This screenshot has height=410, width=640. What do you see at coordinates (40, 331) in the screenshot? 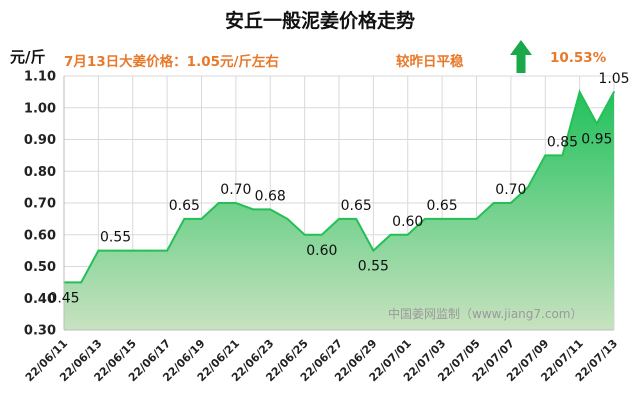
I see `y-tick-label: 0.30` at bounding box center [40, 331].